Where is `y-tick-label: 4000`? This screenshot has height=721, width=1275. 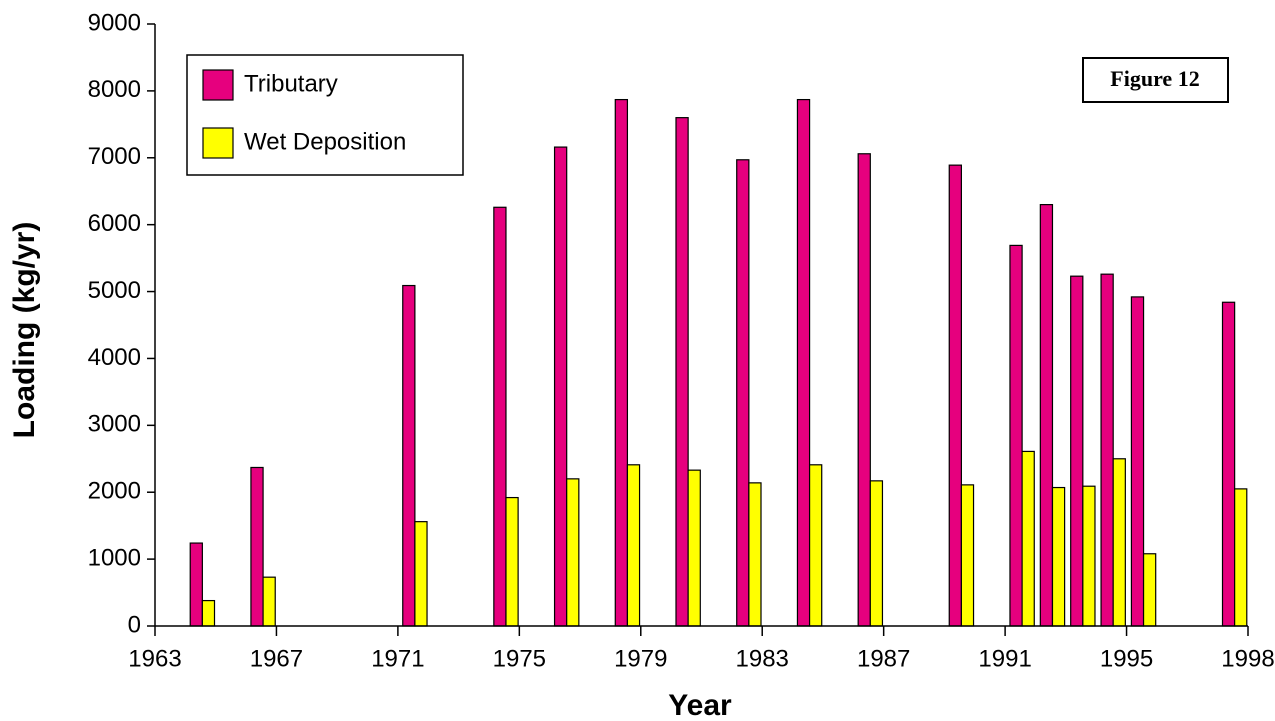 y-tick-label: 4000 is located at coordinates (114, 357).